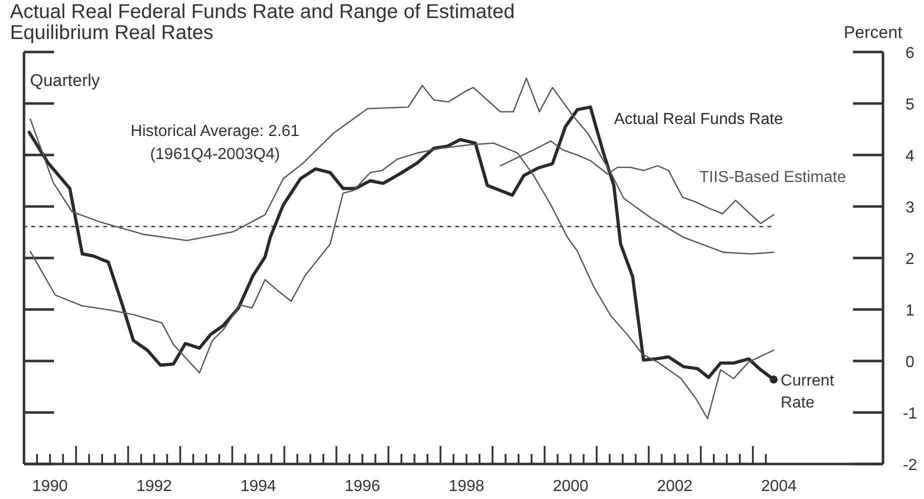 The height and width of the screenshot is (499, 924). I want to click on y-tick-label: 0, so click(910, 362).